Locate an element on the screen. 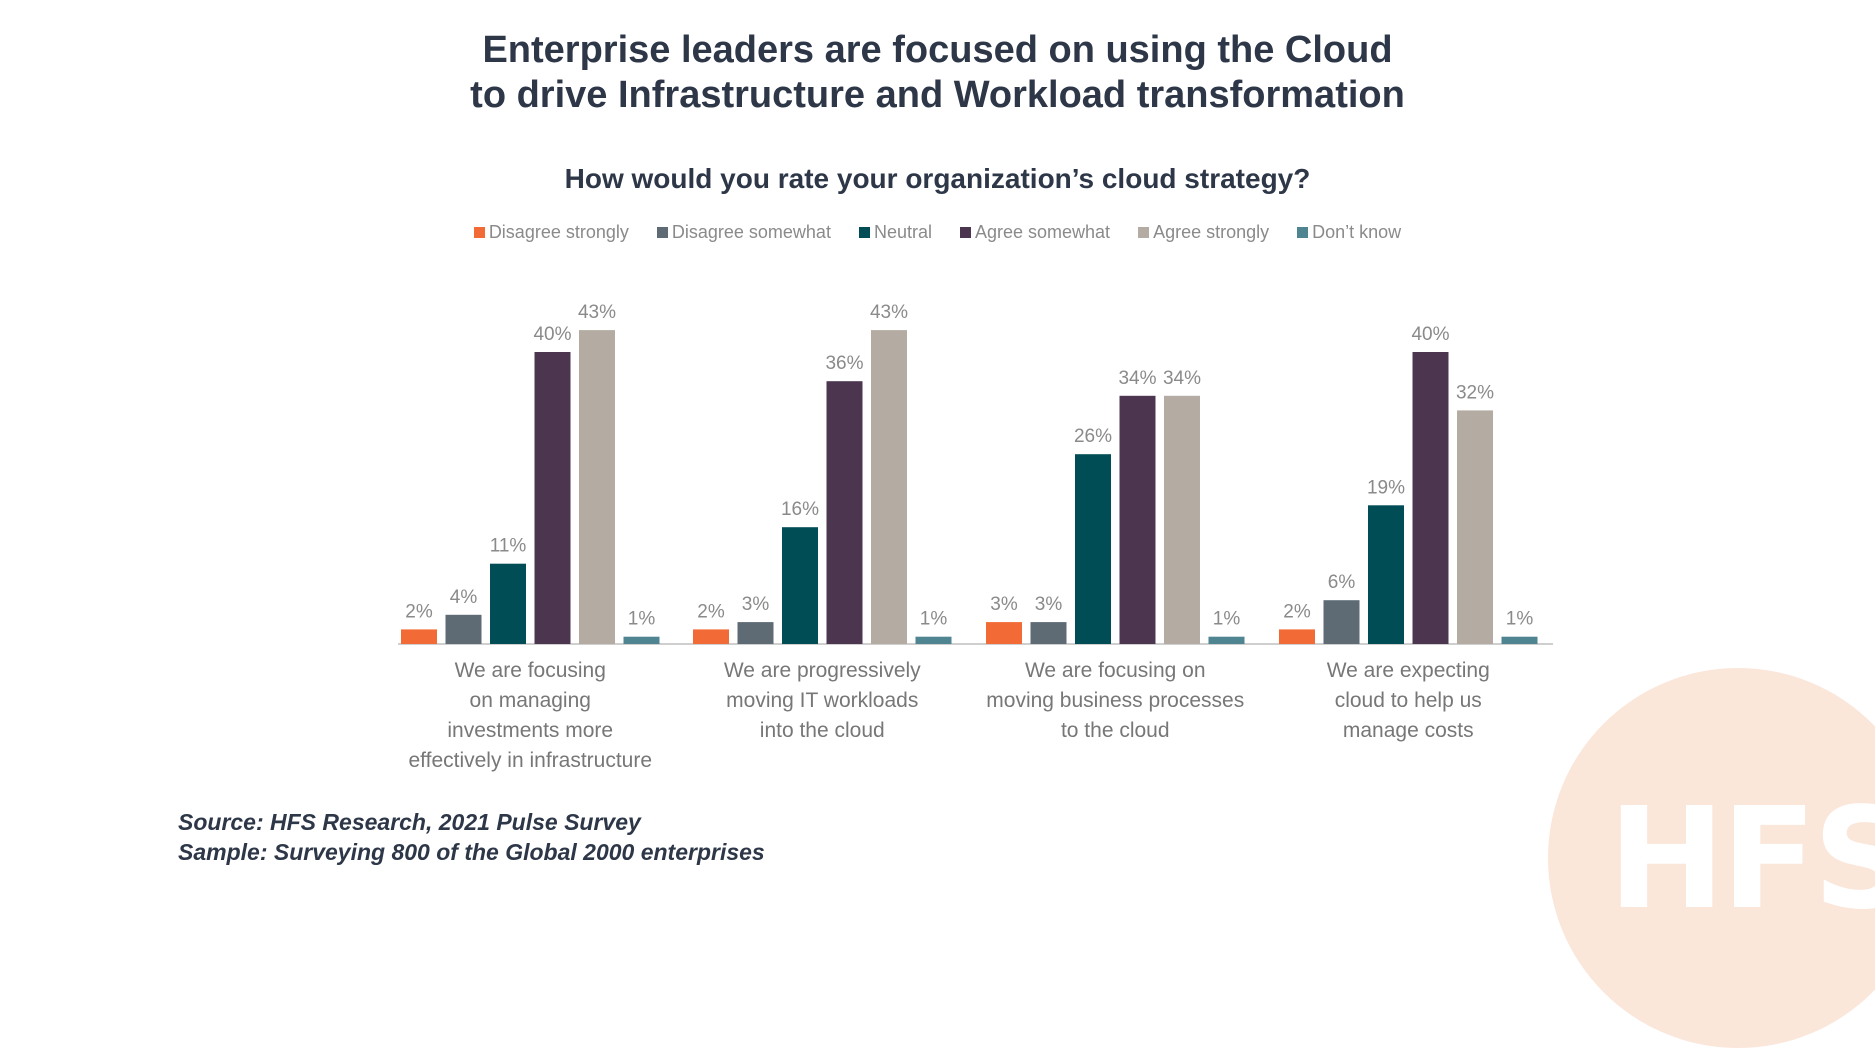  category-label-line: moving IT workloads is located at coordinates (822, 700).